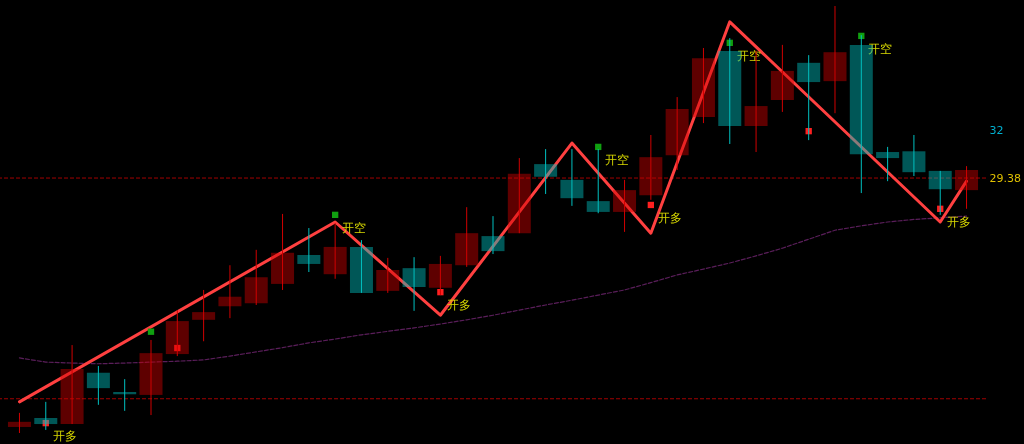 This screenshot has height=444, width=1024. Describe the element at coordinates (1005, 178) in the screenshot. I see `y-tick-label: 29.38` at that location.